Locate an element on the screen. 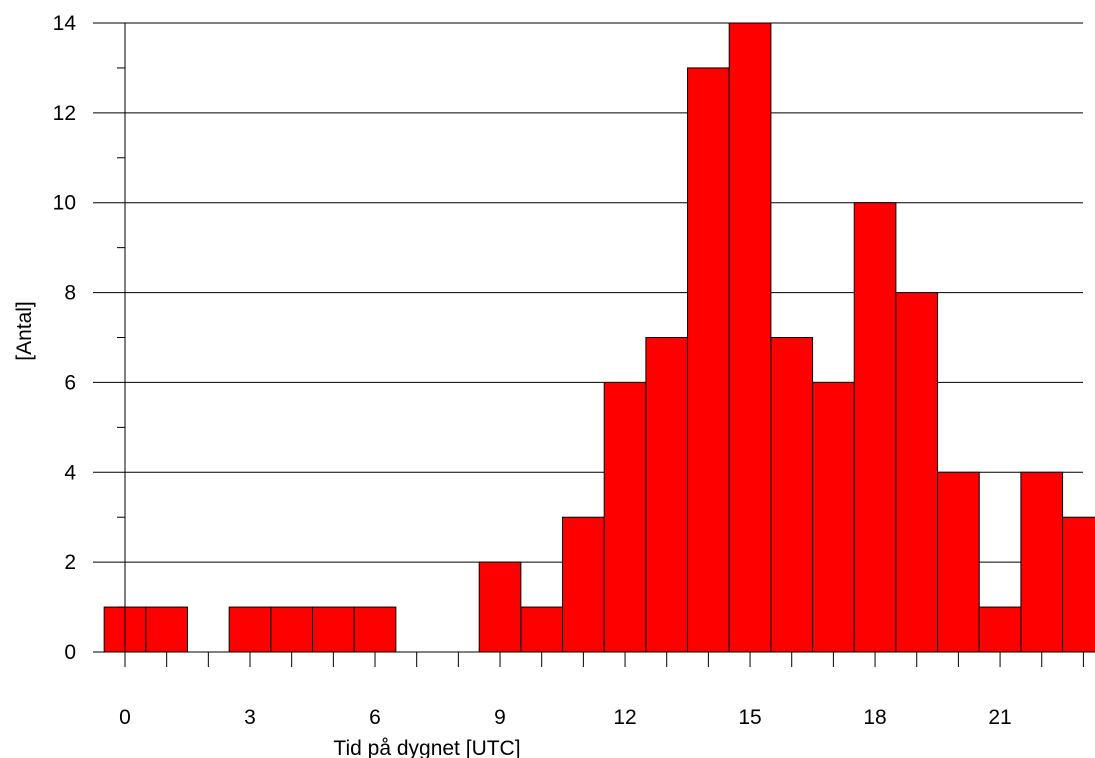 The width and height of the screenshot is (1095, 758). y-tick-label: 14 is located at coordinates (65, 23).